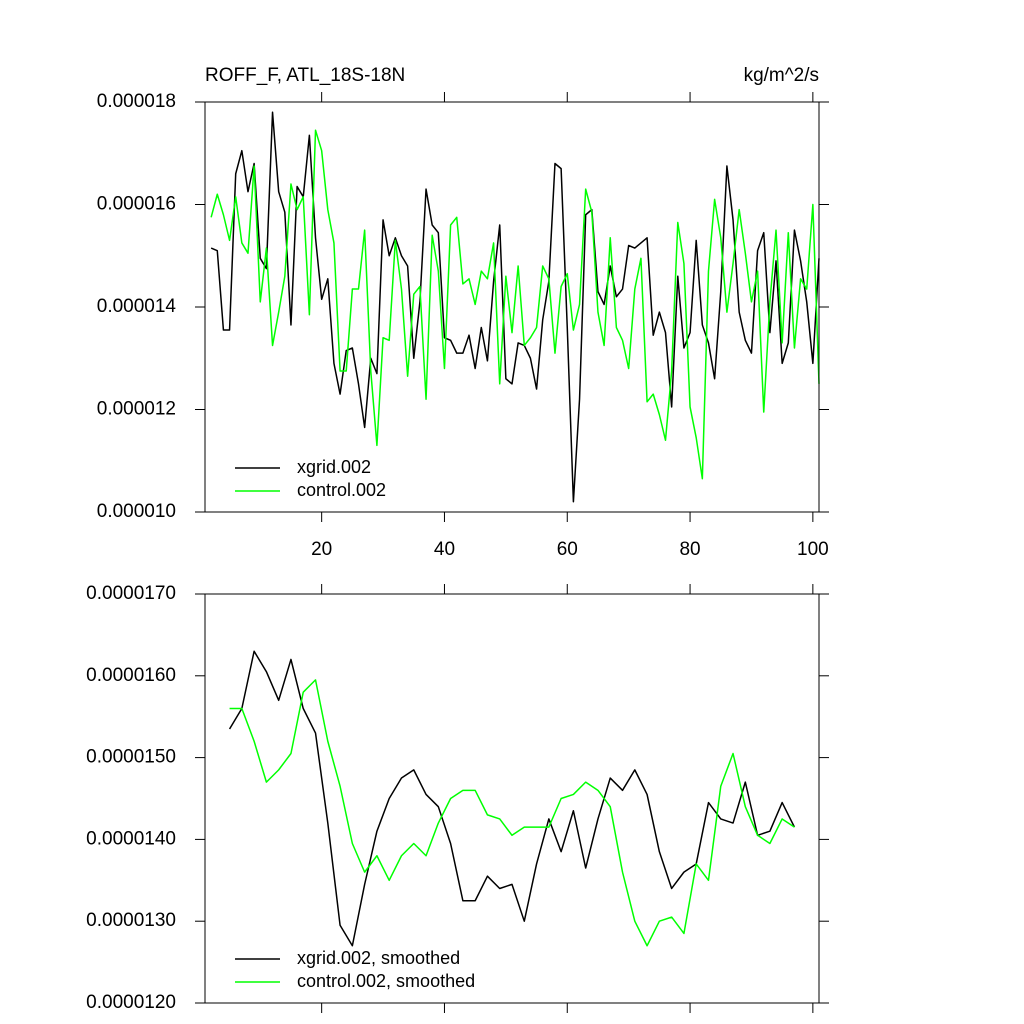  What do you see at coordinates (341, 490) in the screenshot?
I see `legend-label: control.002` at bounding box center [341, 490].